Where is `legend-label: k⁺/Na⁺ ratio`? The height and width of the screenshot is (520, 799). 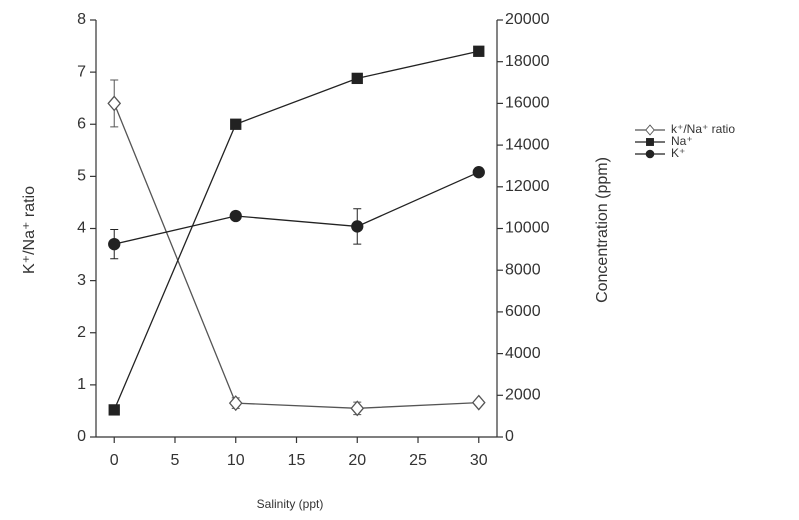
legend-label: k⁺/Na⁺ ratio is located at coordinates (703, 129).